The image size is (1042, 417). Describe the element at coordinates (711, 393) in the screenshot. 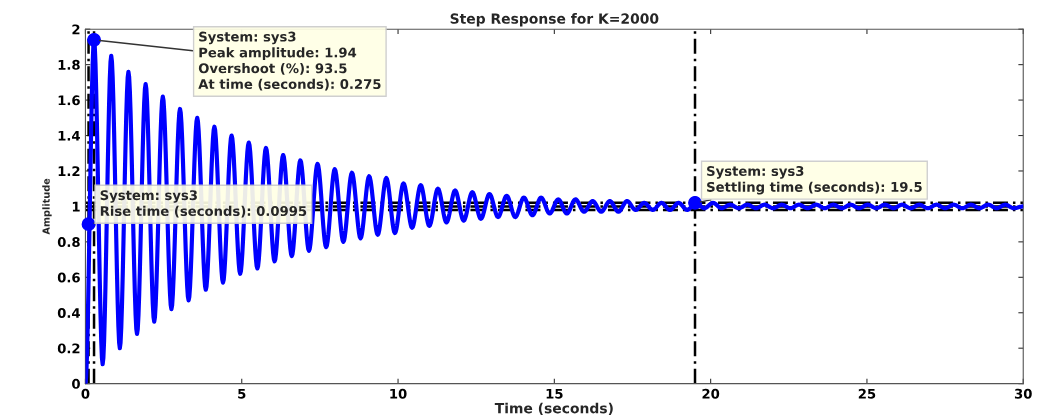

I see `x-tick-label: 20` at that location.